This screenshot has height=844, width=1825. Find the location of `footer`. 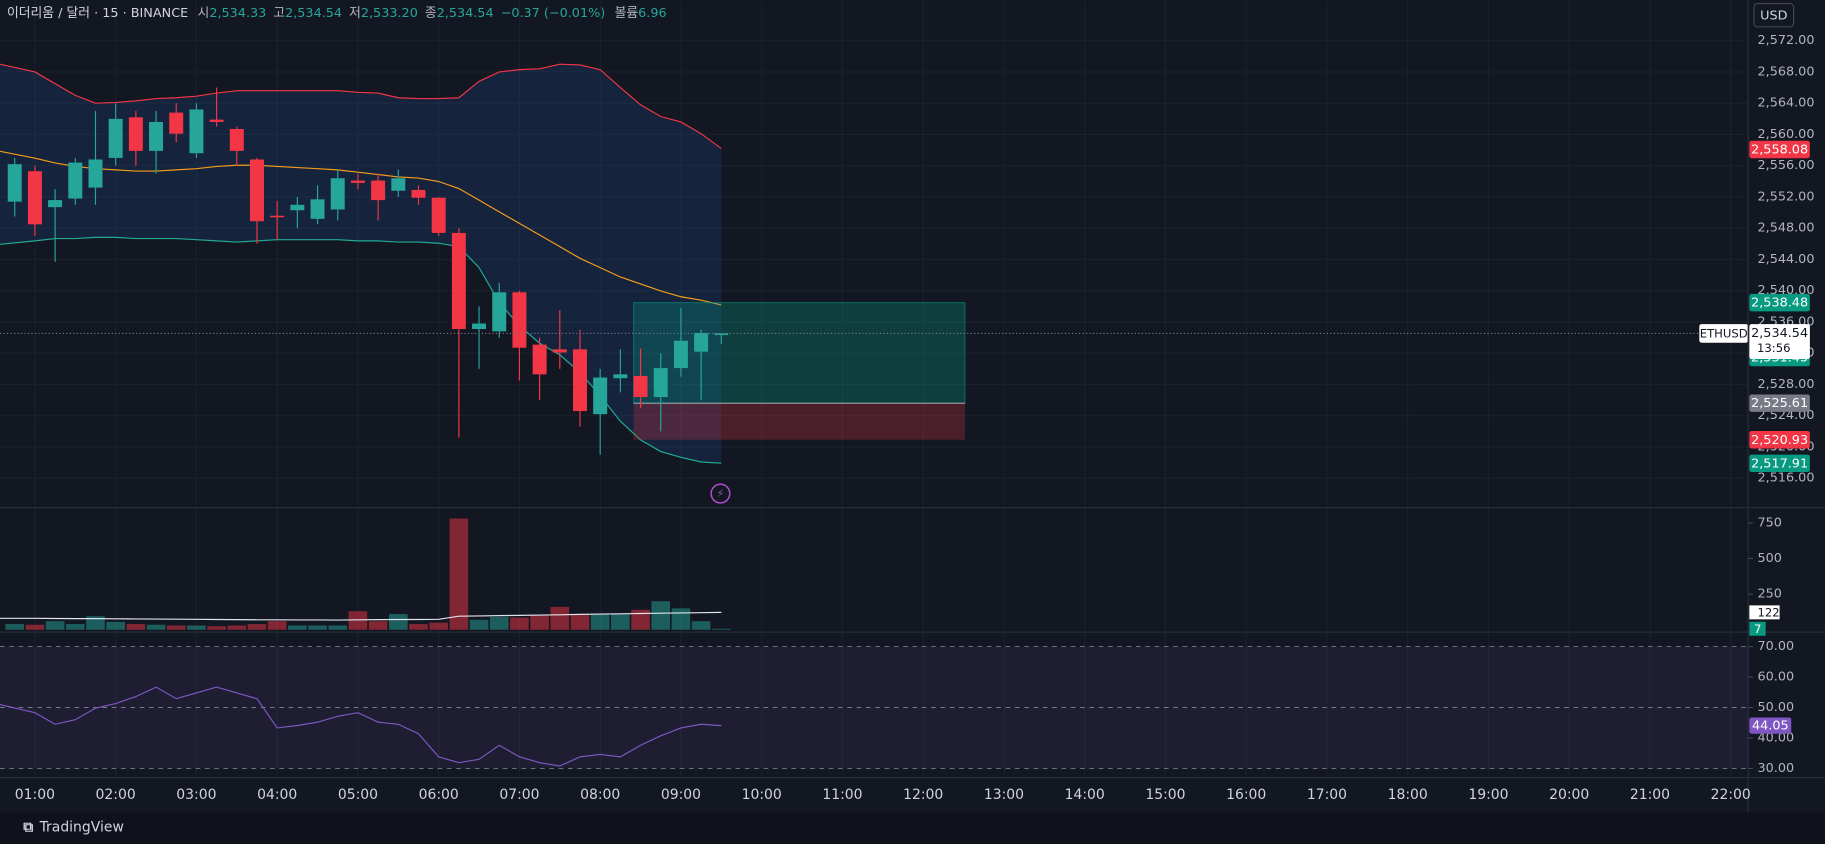

footer is located at coordinates (912, 828).